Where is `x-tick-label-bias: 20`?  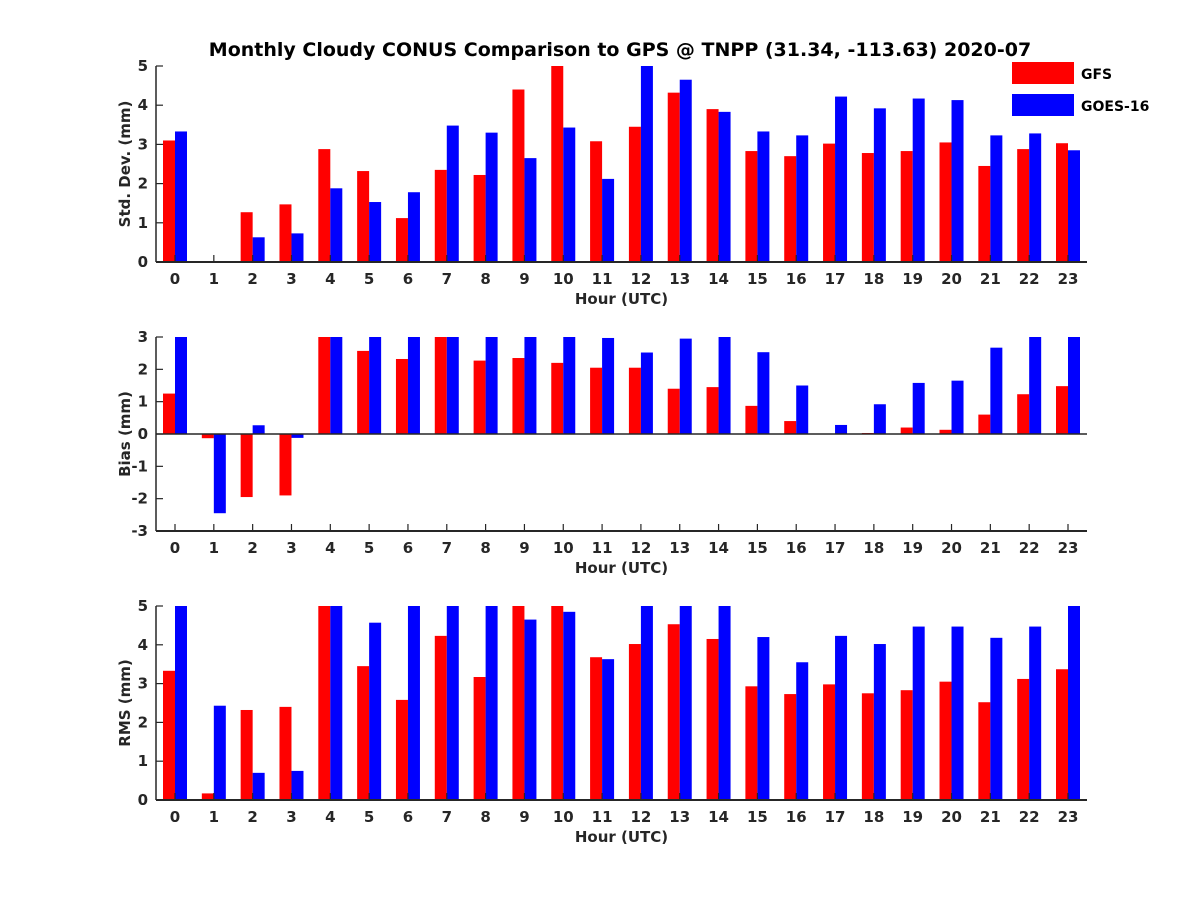
x-tick-label-bias: 20 is located at coordinates (951, 548).